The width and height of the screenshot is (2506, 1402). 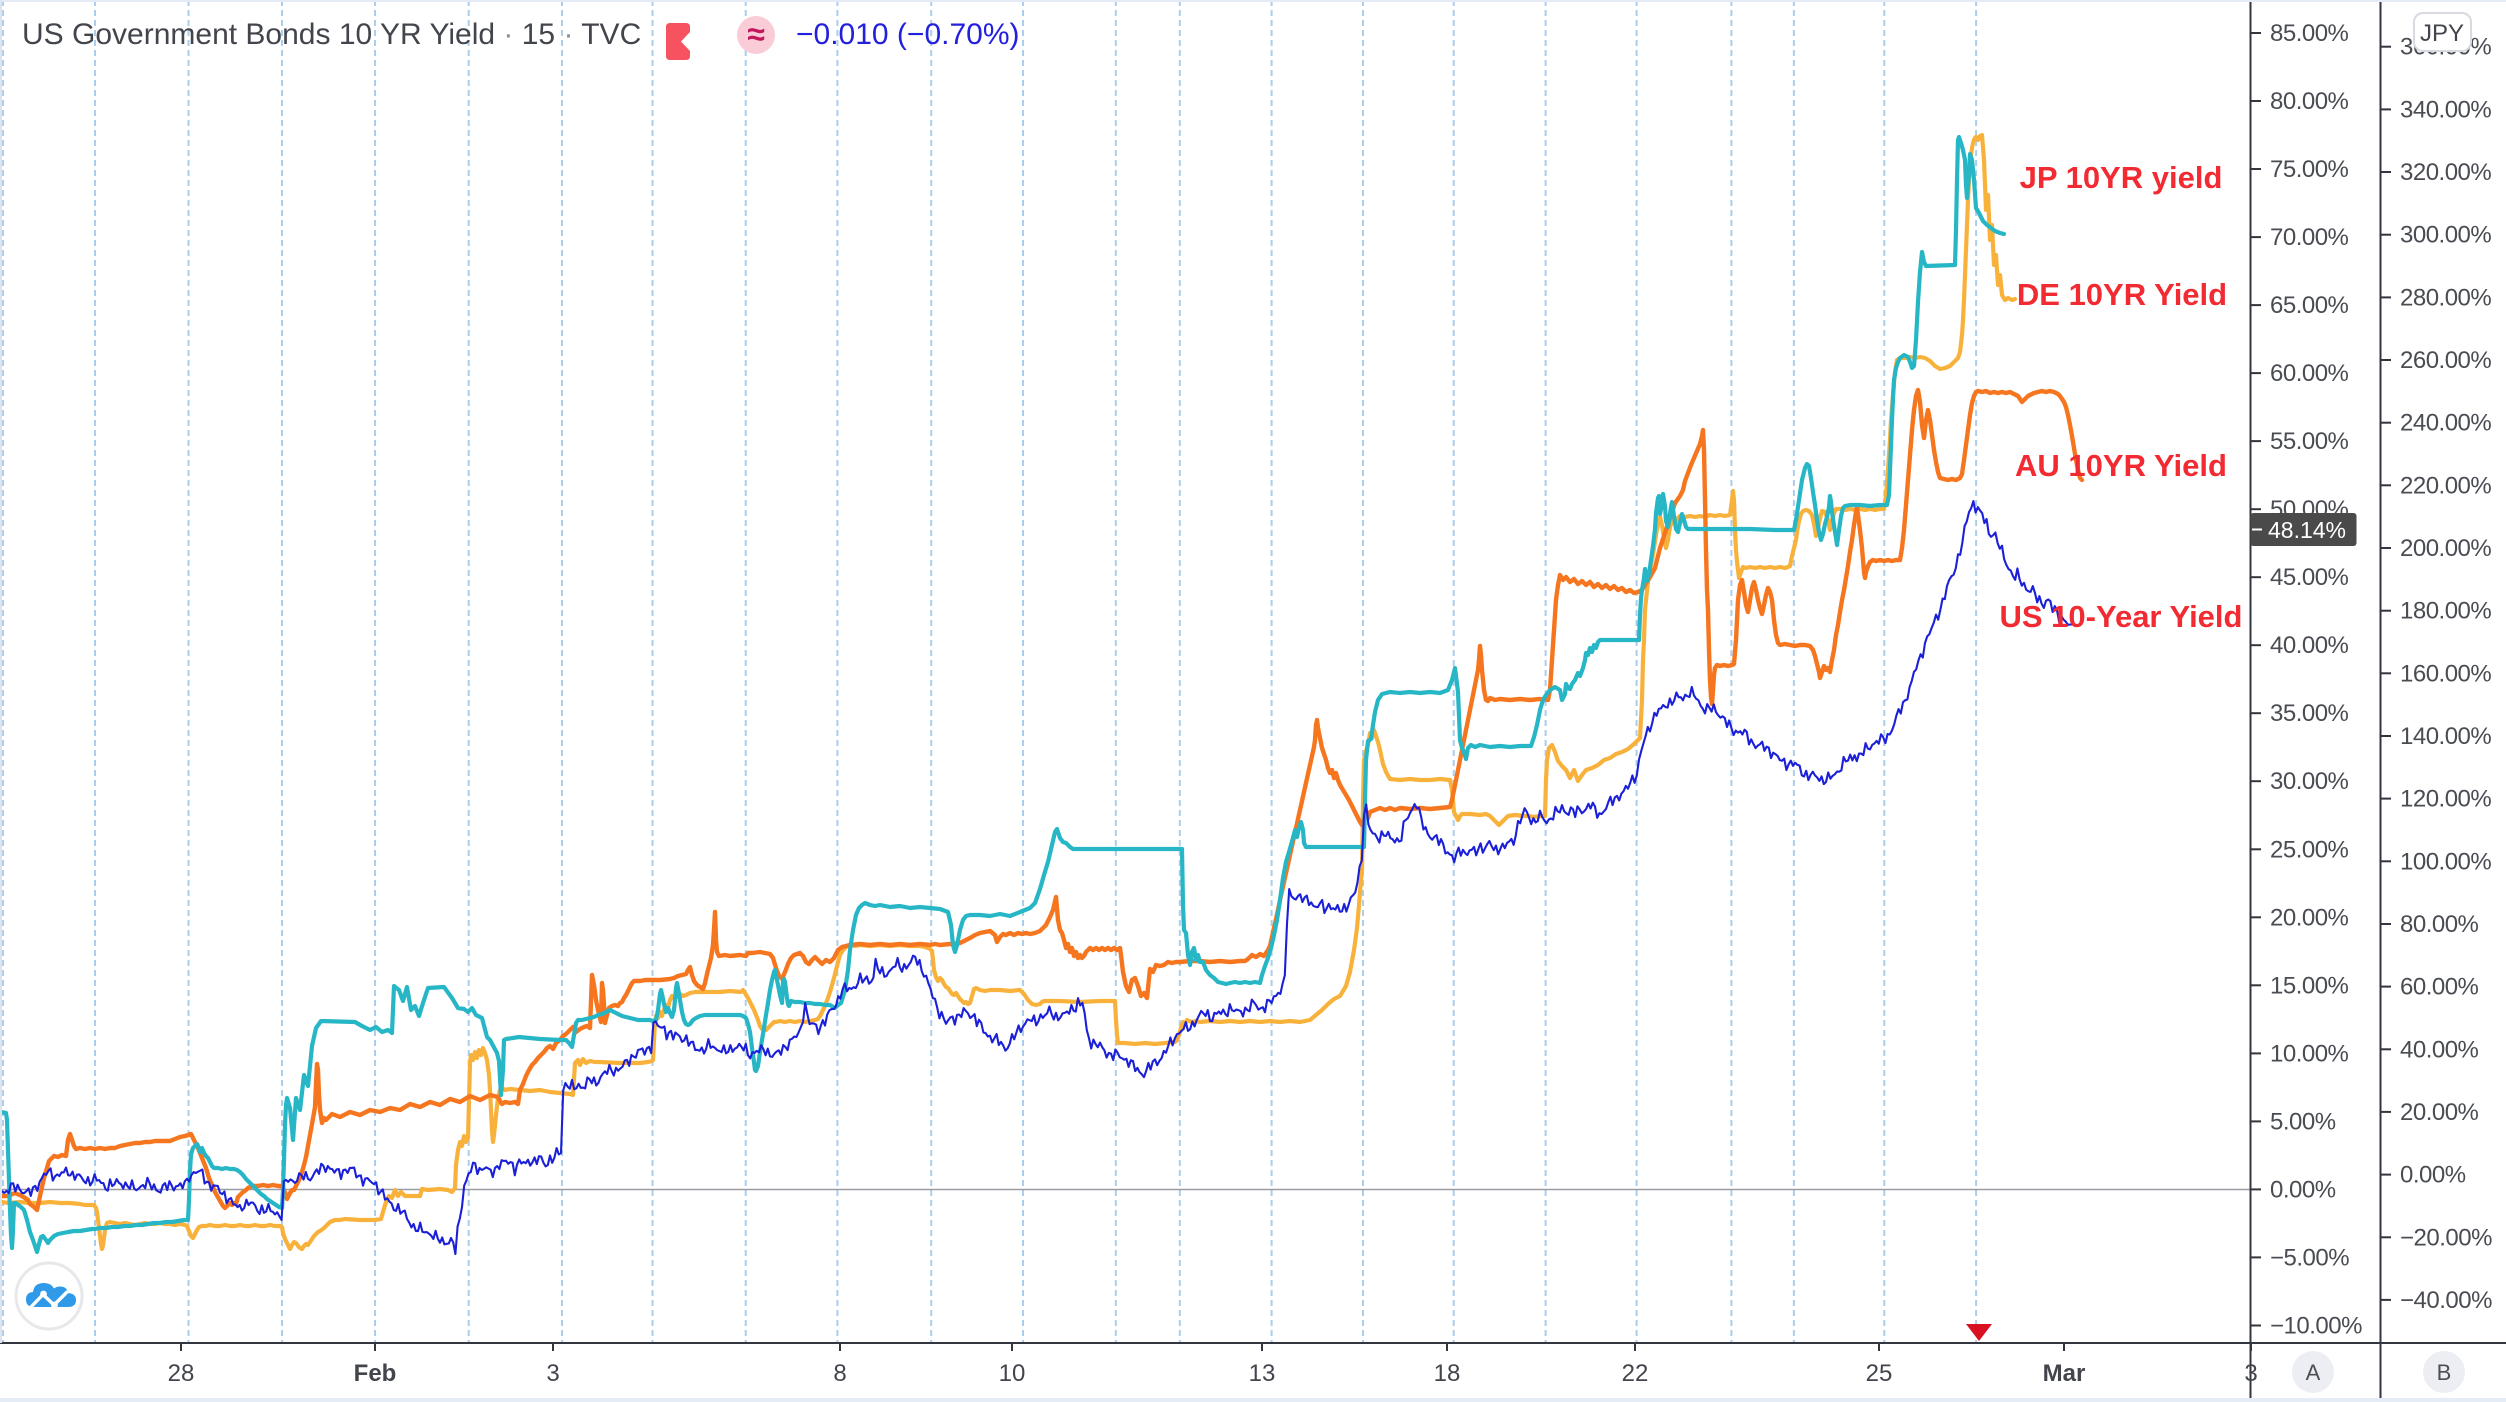 I want to click on svg-text: US 10-Year Yield, so click(x=2121, y=616).